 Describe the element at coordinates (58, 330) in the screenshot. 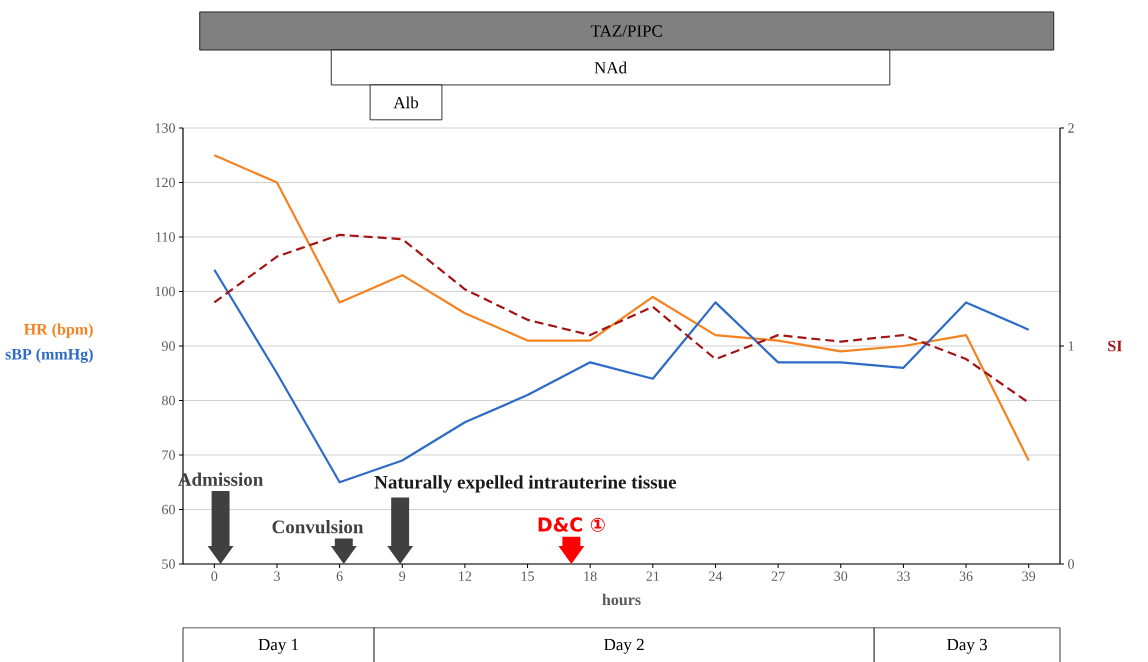

I see `text: HR (bpm)` at that location.